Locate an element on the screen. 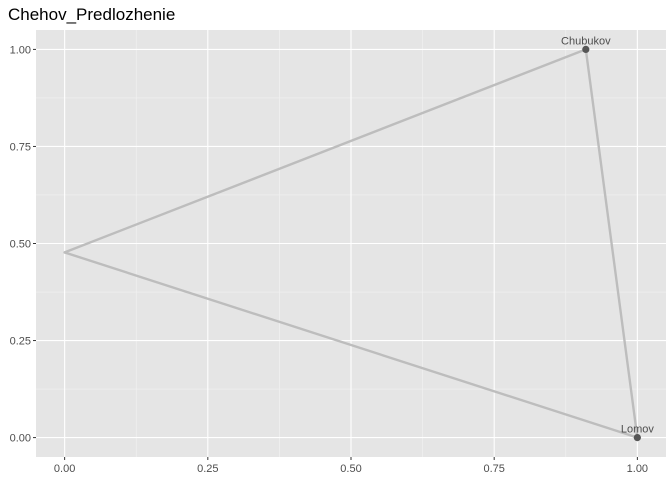 Image resolution: width=672 pixels, height=480 pixels. point-label: Lomov is located at coordinates (638, 430).